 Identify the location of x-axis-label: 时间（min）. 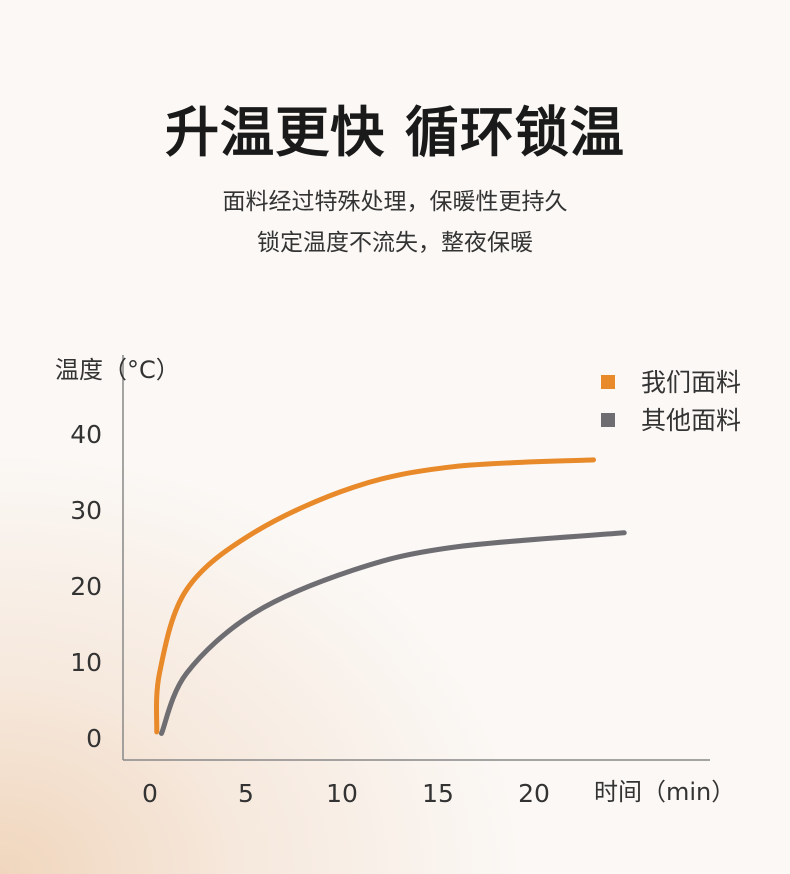
(664, 792).